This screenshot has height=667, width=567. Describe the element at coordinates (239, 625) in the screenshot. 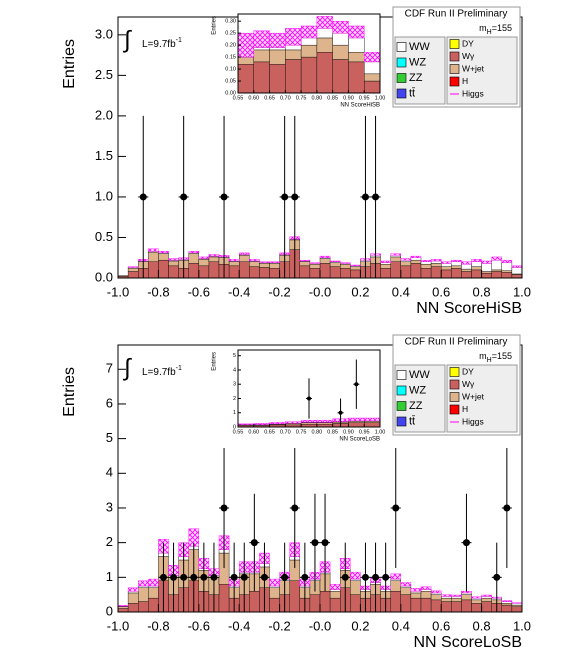

I see `x-tick-label: -0.4` at that location.